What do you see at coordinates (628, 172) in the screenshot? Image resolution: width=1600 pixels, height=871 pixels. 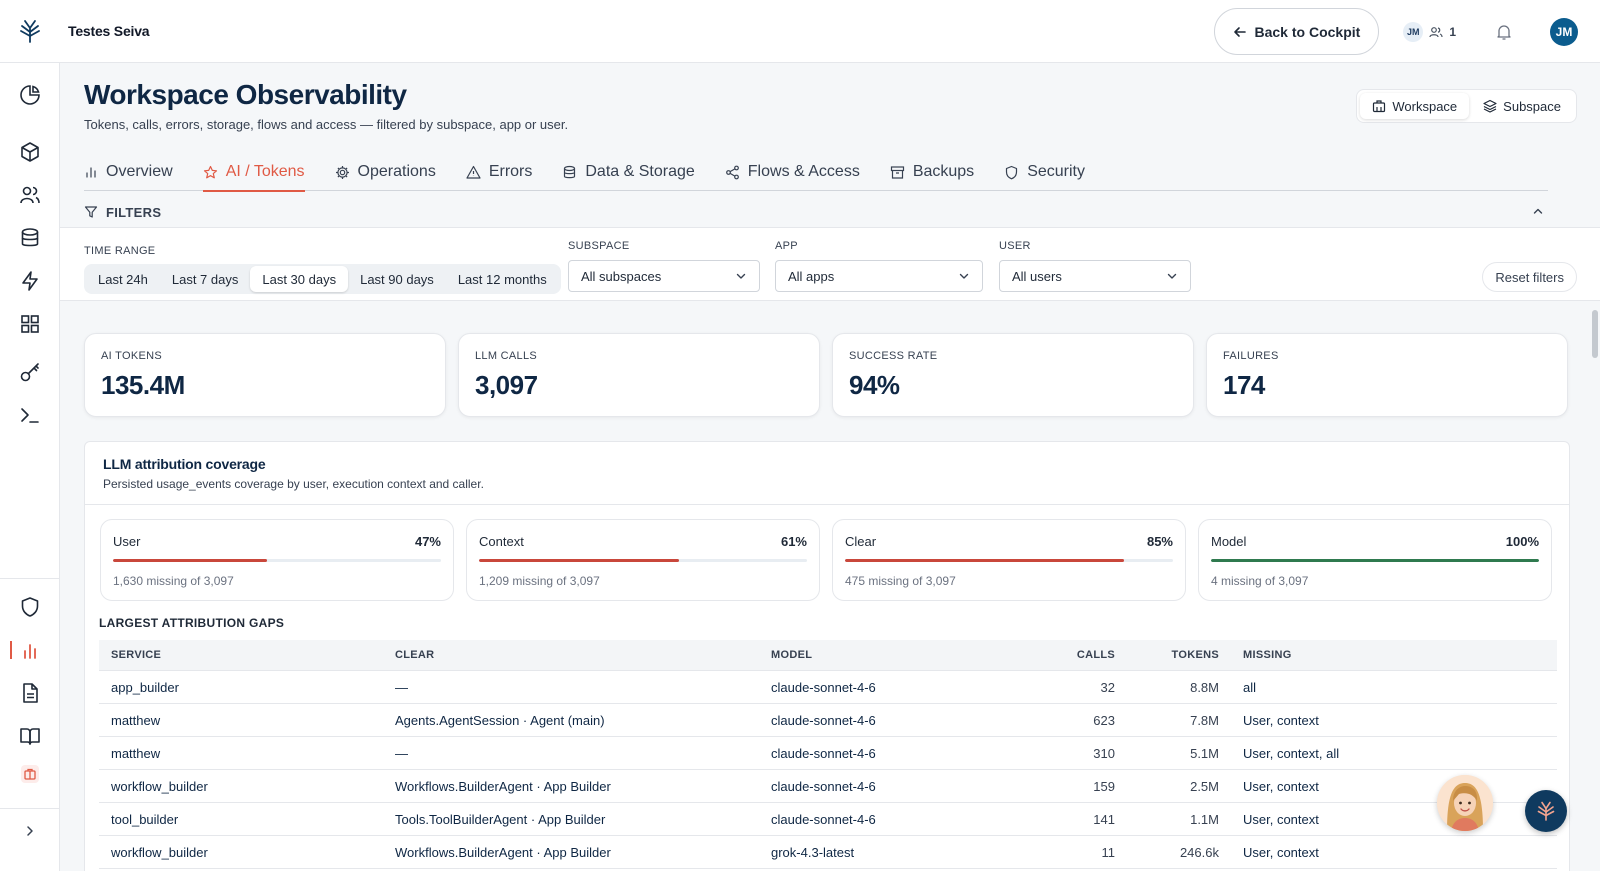 I see `tab-data-storage: Data & Storage` at bounding box center [628, 172].